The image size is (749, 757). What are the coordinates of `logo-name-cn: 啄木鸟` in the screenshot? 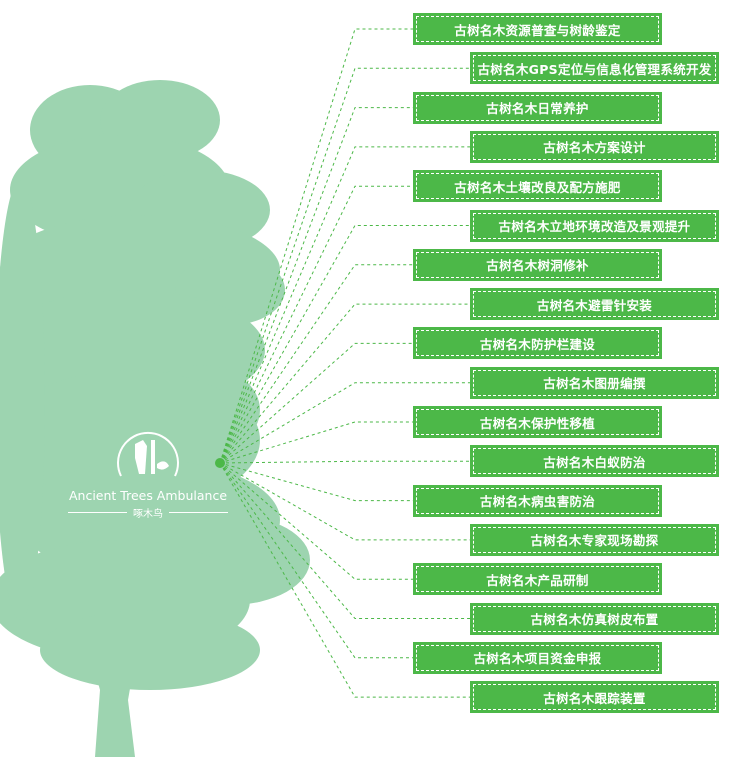 It's located at (148, 514).